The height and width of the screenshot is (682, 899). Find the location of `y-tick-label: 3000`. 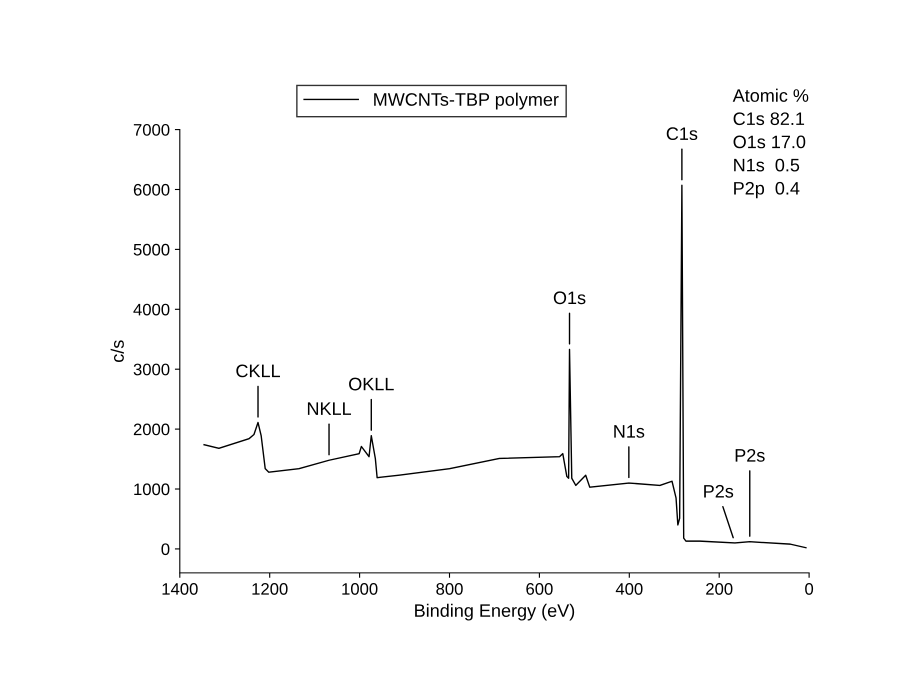

y-tick-label: 3000 is located at coordinates (152, 370).